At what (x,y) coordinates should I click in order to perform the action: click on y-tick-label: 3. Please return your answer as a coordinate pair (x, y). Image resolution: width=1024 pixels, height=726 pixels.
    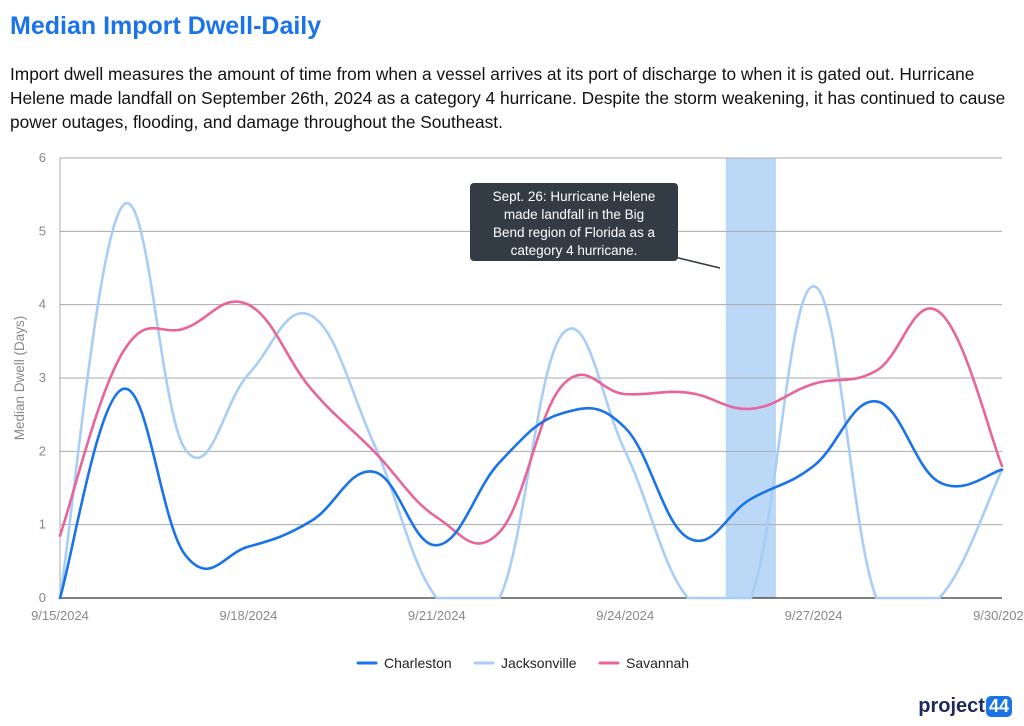
    Looking at the image, I should click on (42, 377).